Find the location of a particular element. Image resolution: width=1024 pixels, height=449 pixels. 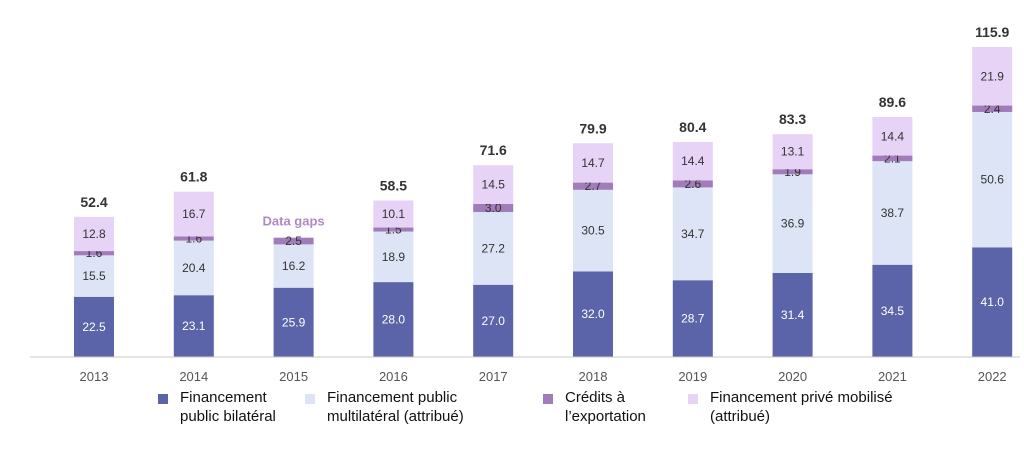

total-label: 58.5 is located at coordinates (393, 186).